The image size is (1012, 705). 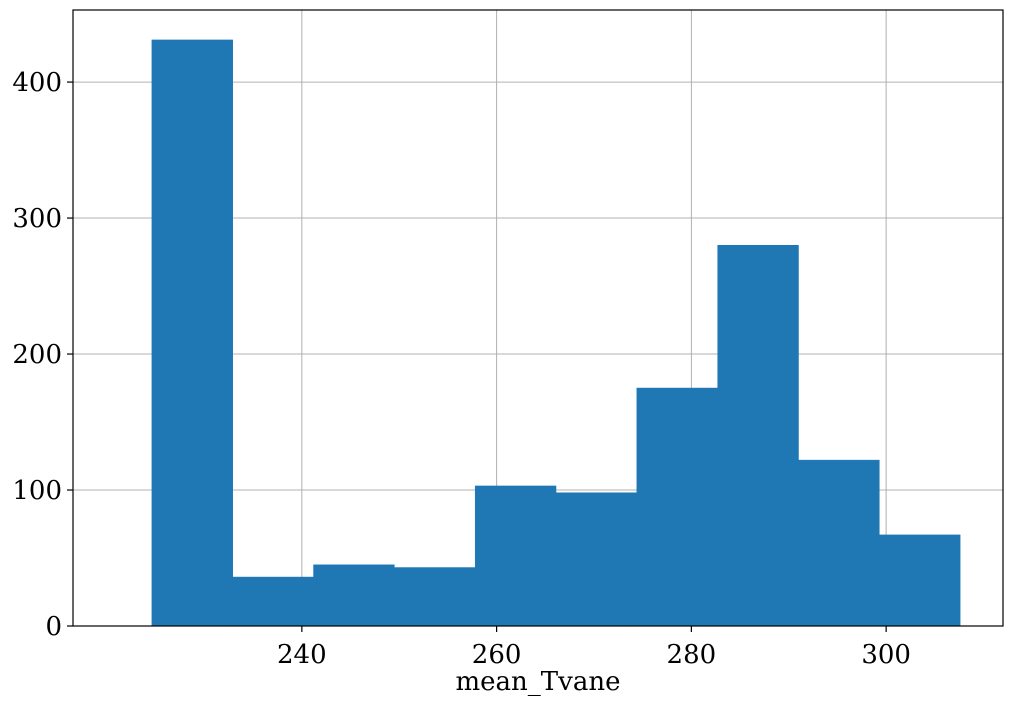 I want to click on x-tick-label: 260, so click(x=497, y=655).